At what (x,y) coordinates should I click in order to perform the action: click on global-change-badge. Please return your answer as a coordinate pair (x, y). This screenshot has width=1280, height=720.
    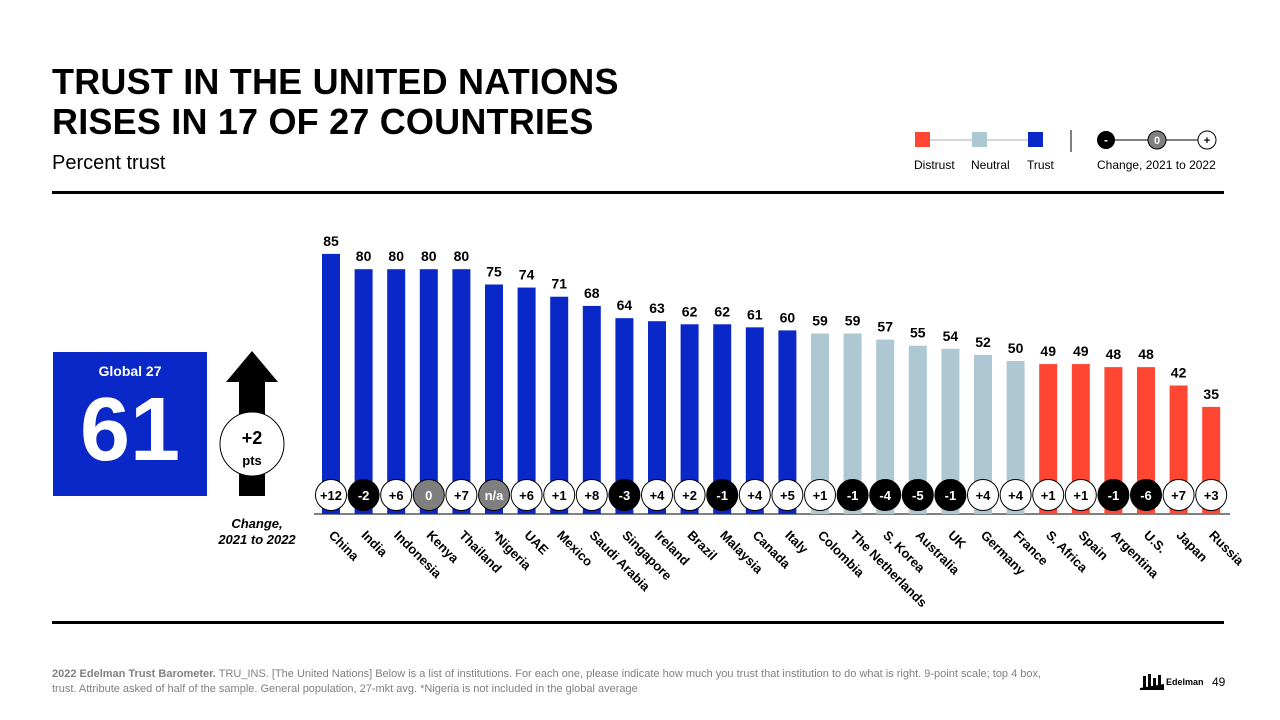
    Looking at the image, I should click on (252, 444).